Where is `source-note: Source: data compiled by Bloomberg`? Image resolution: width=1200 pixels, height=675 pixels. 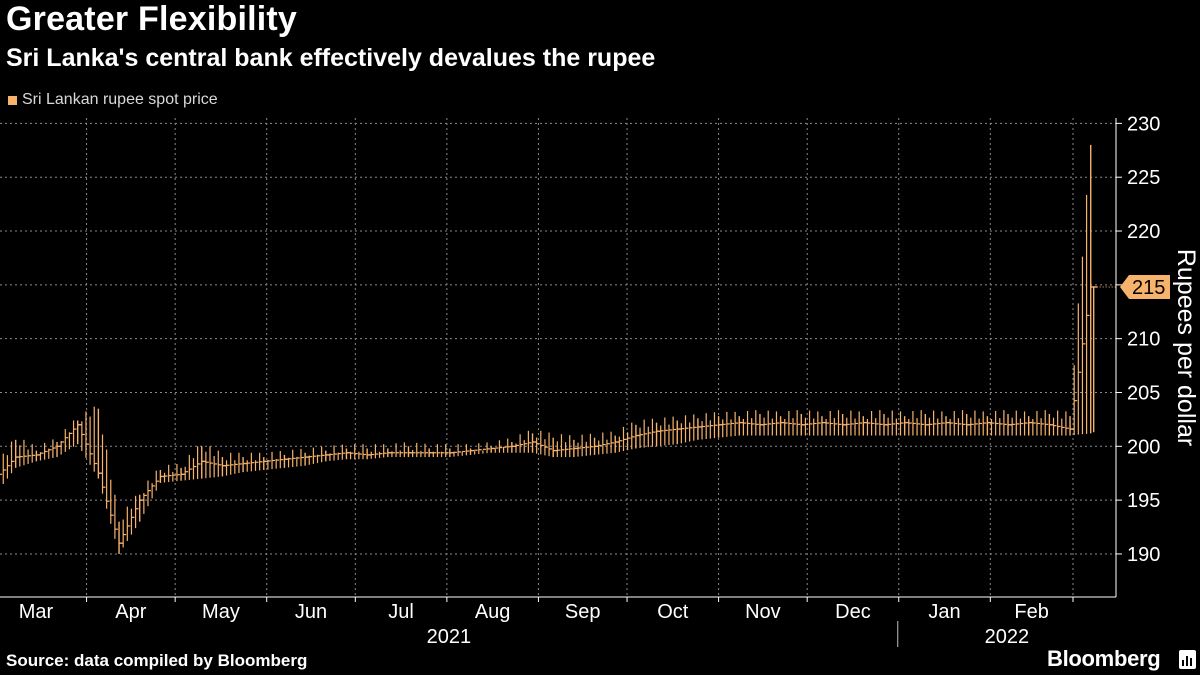 source-note: Source: data compiled by Bloomberg is located at coordinates (157, 660).